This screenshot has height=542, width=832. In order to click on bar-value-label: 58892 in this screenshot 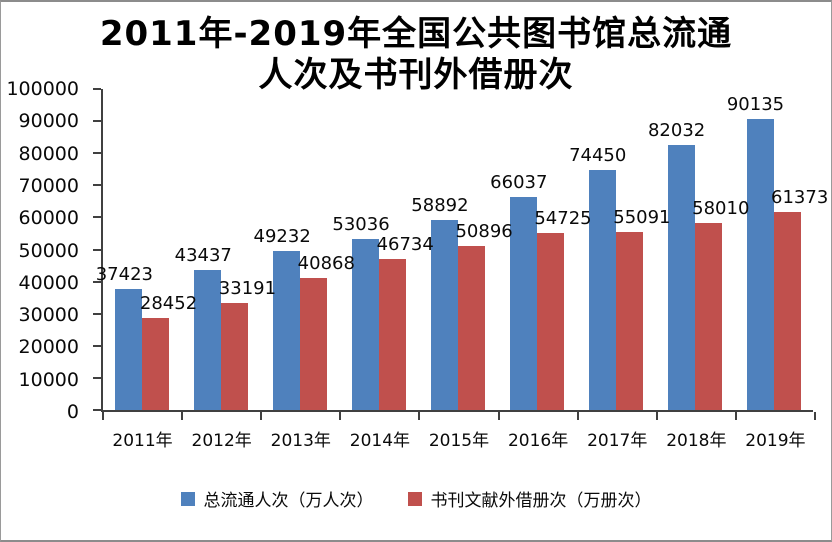, I will do `click(440, 205)`.